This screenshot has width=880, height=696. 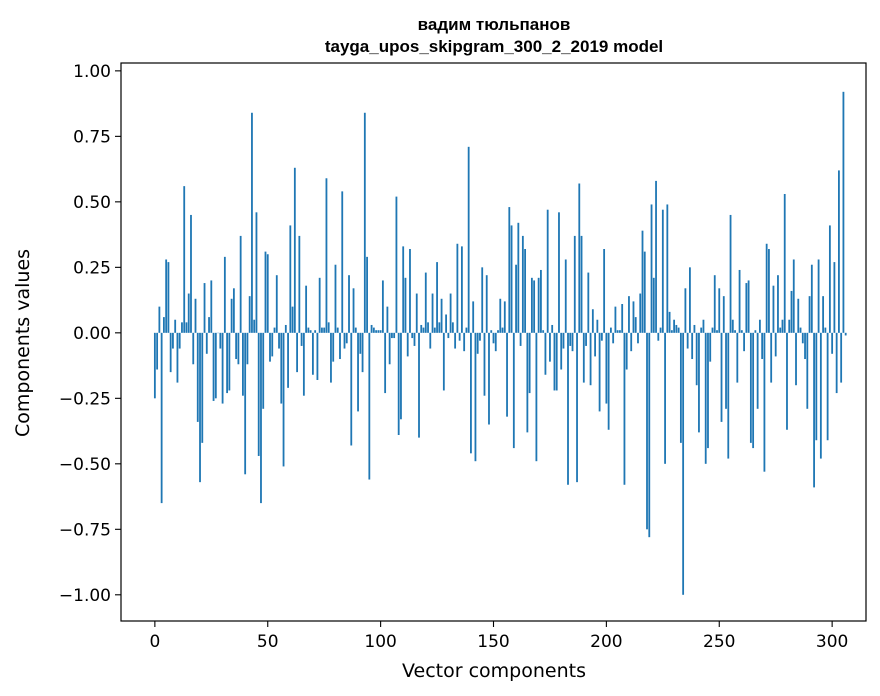 What do you see at coordinates (85, 530) in the screenshot?
I see `y-tick-label: −0.75` at bounding box center [85, 530].